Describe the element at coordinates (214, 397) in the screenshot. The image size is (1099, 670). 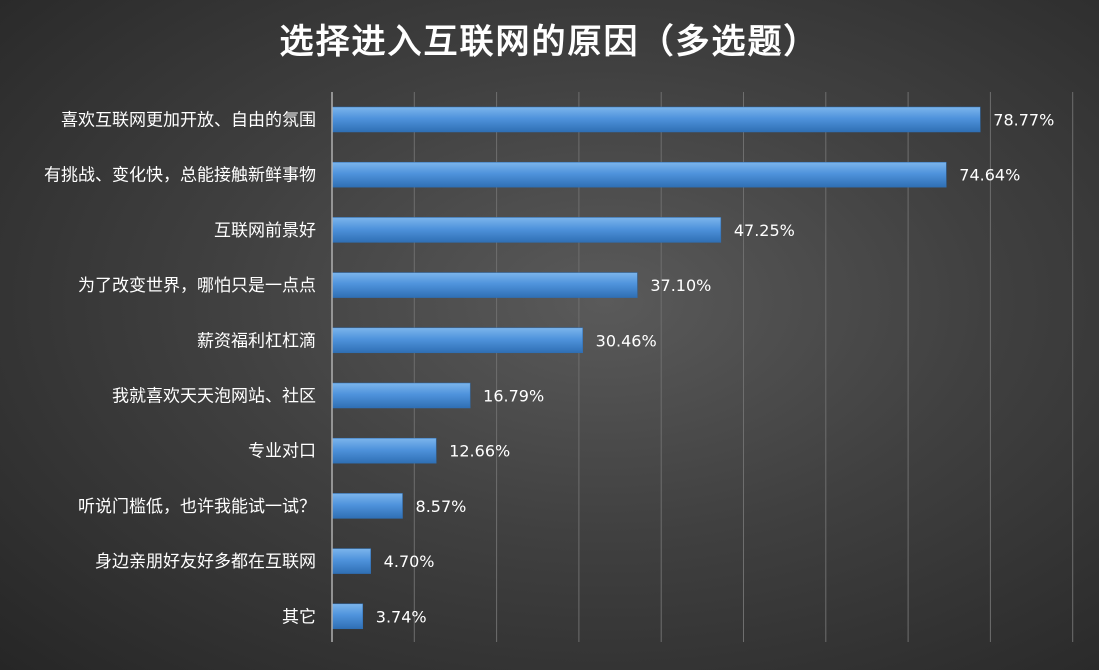
I see `category-label-5: 我就喜欢天天泡网站、社区` at that location.